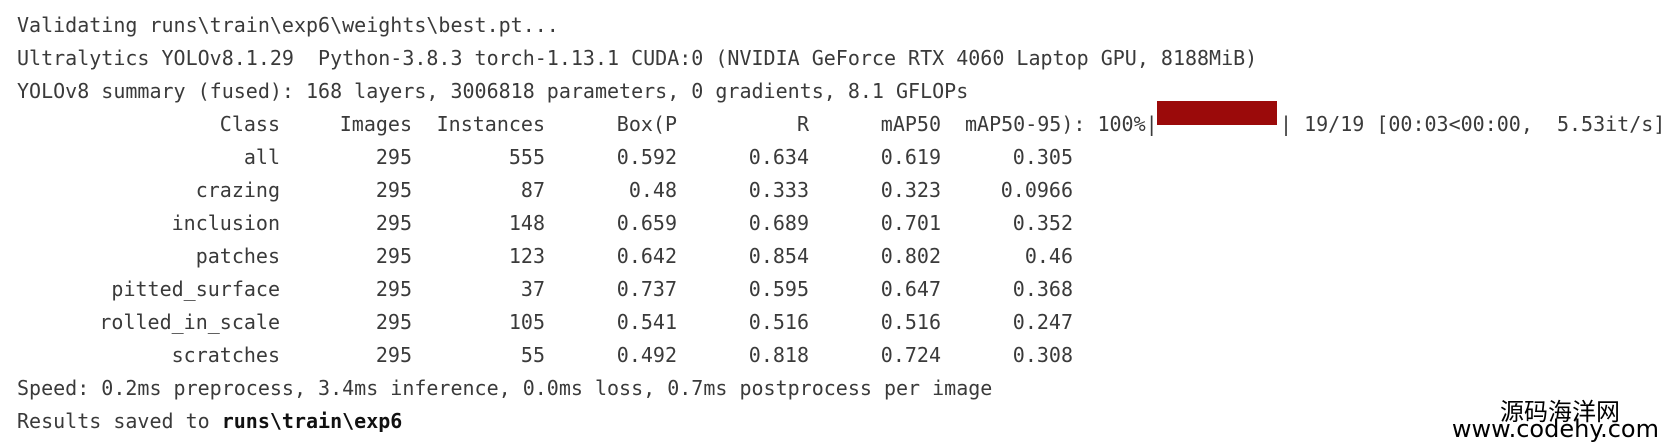  Describe the element at coordinates (646, 157) in the screenshot. I see `table-cell: 0.592` at that location.